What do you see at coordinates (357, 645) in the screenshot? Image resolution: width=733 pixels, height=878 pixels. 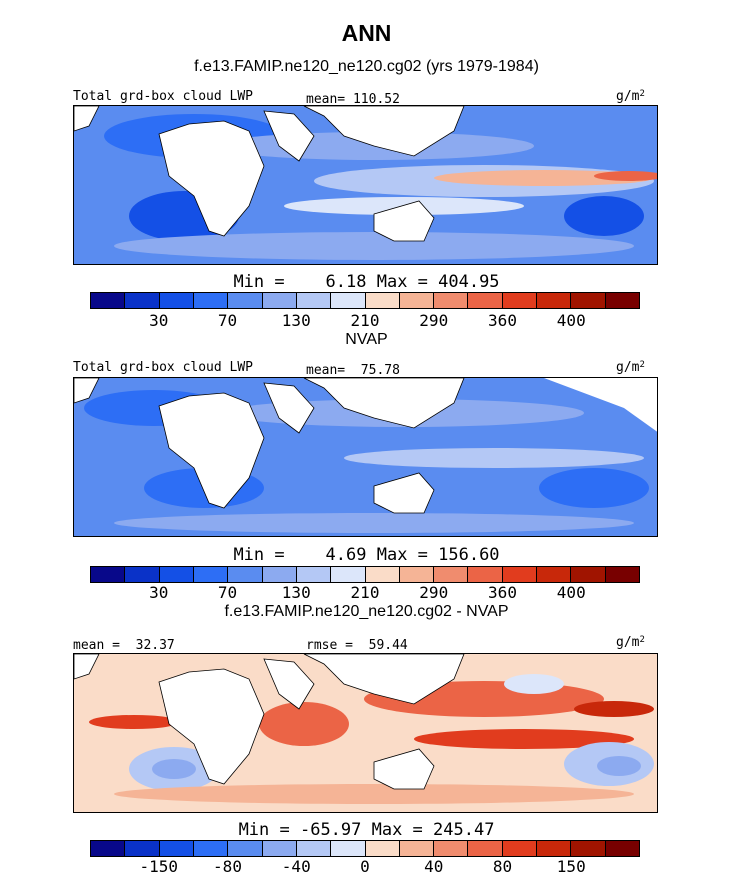 I see `panel3-rmse-label: rmse = 59.44` at bounding box center [357, 645].